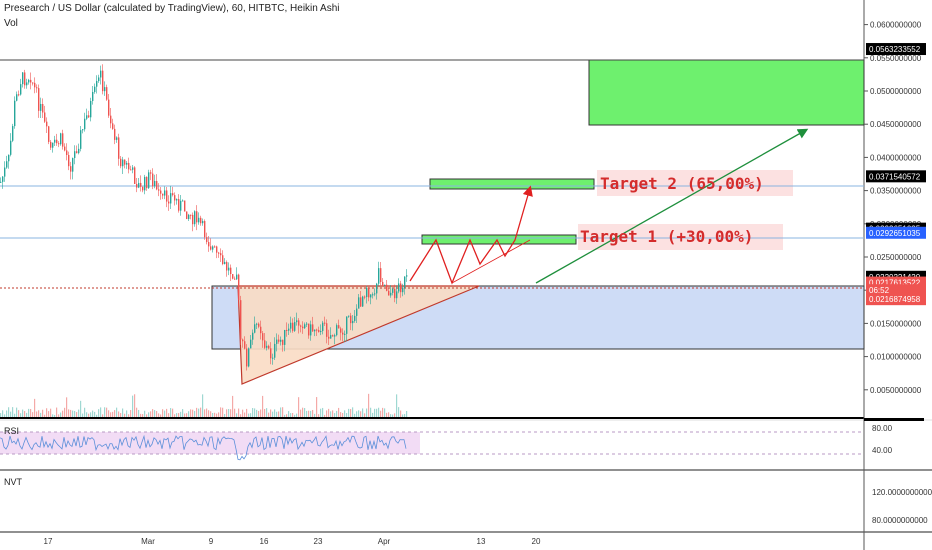 The width and height of the screenshot is (932, 550). I want to click on y-tick-label: 0.0150000000, so click(896, 323).